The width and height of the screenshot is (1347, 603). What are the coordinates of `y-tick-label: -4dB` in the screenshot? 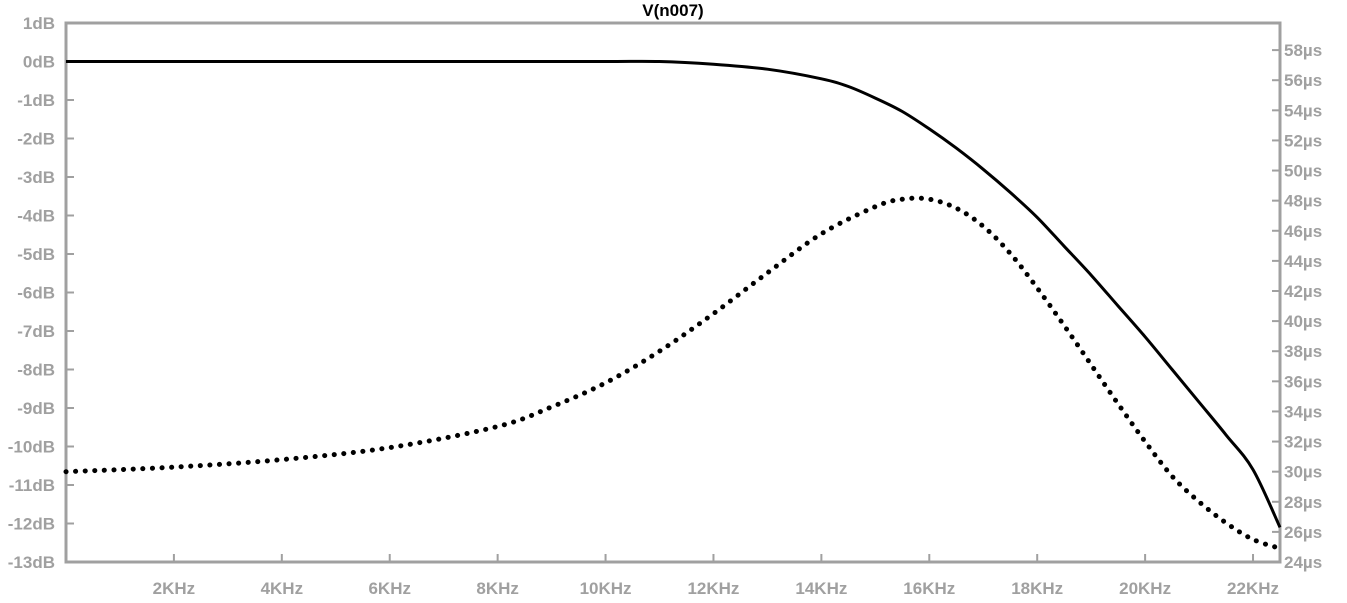 It's located at (36, 216).